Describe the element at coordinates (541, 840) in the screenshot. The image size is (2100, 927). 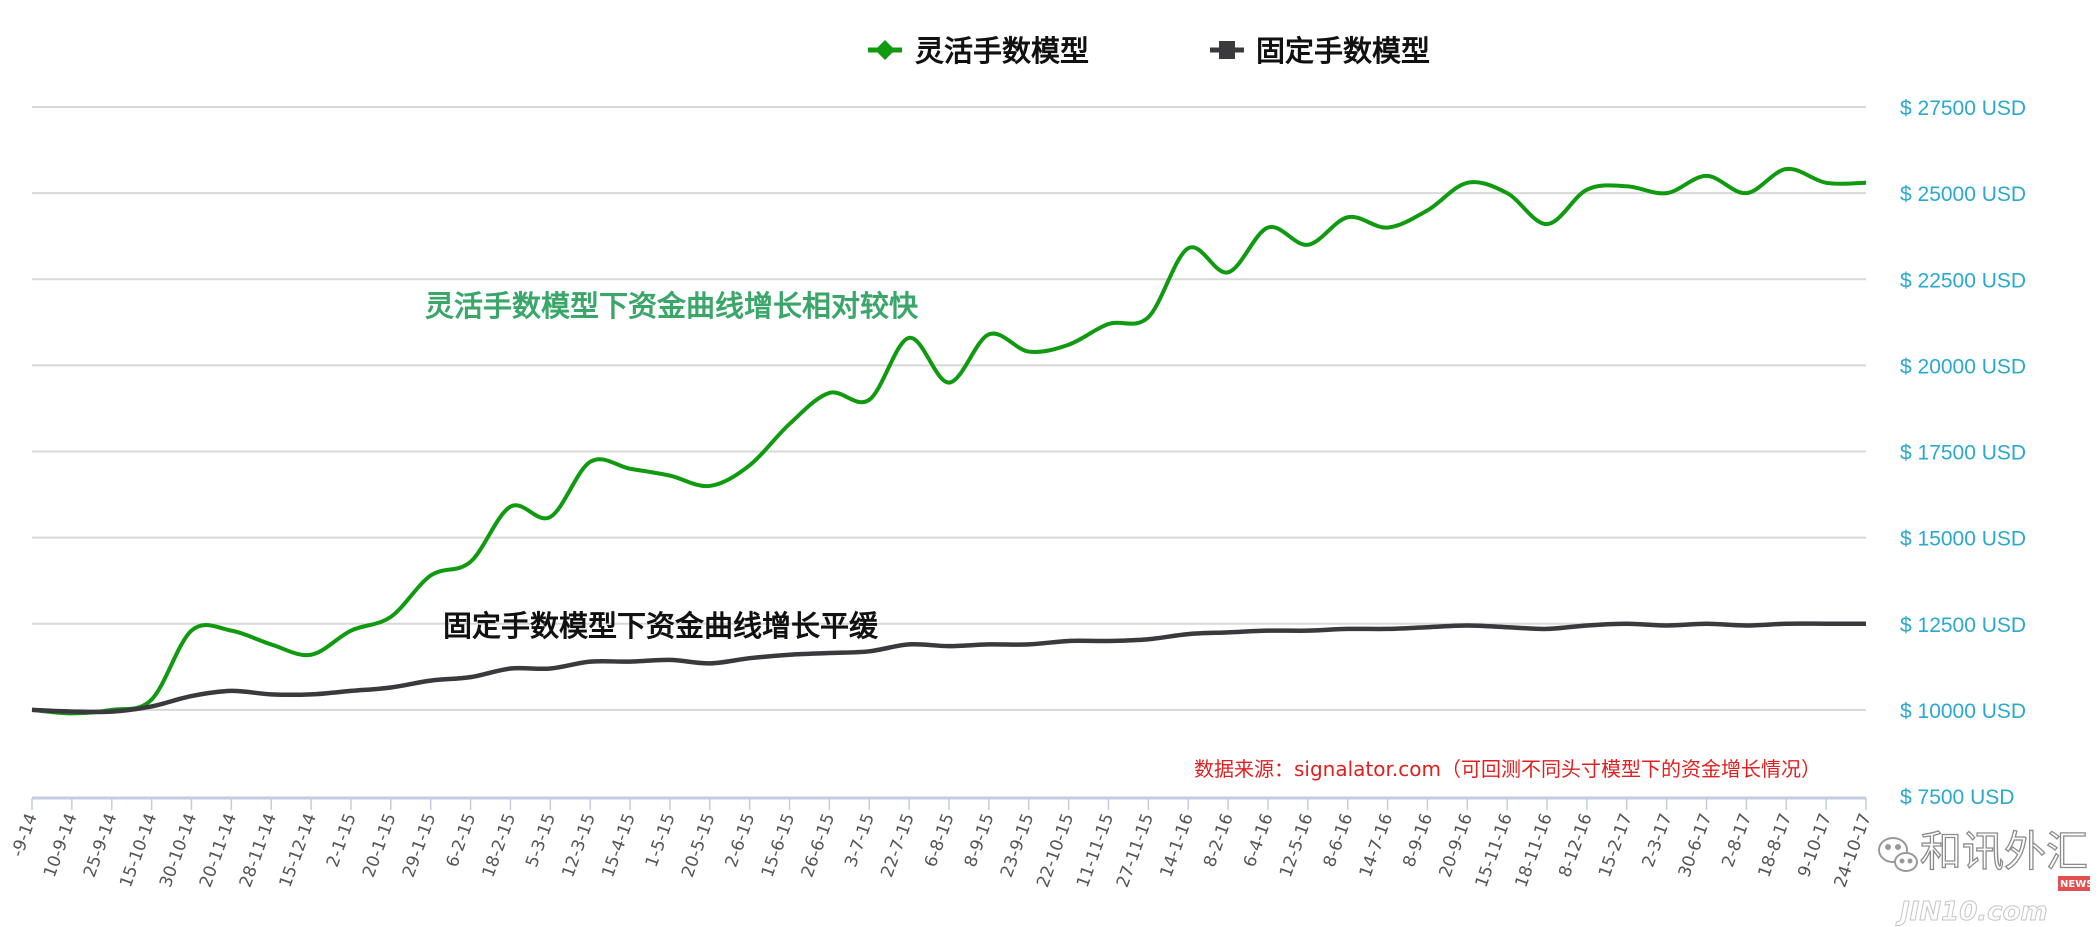
I see `x-tick-label: 5-3-15` at that location.